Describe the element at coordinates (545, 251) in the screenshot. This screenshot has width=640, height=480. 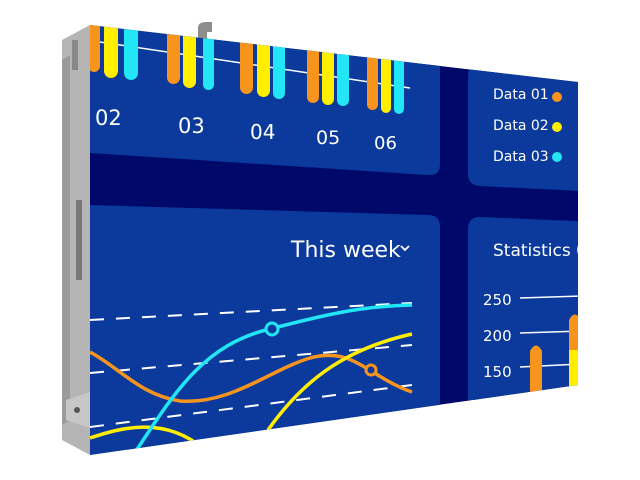
I see `panel-title: Statistics 03` at that location.